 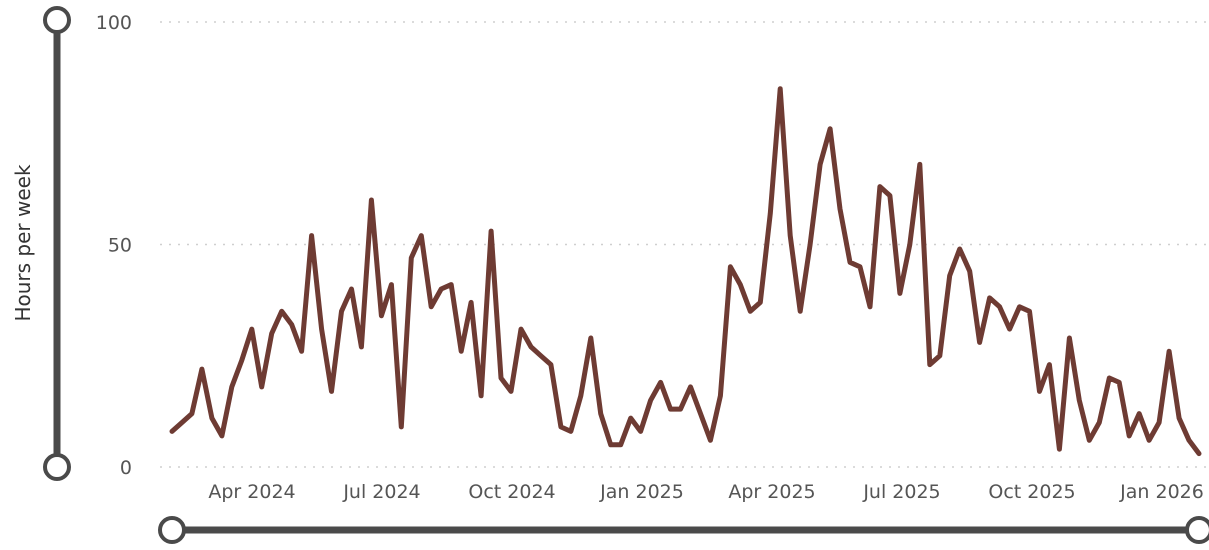 What do you see at coordinates (251, 492) in the screenshot?
I see `x-tick-label: Apr 2024` at bounding box center [251, 492].